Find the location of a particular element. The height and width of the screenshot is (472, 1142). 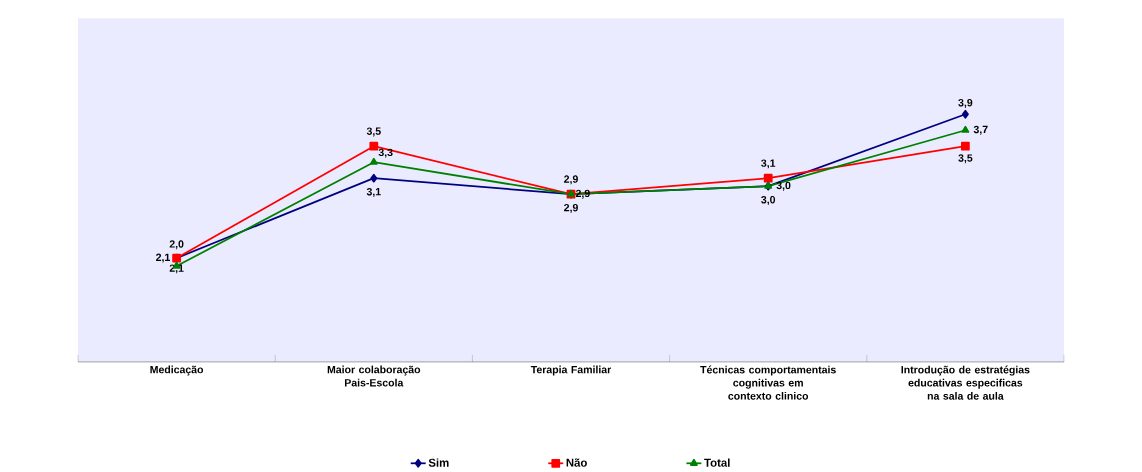

x-tick-label: Medicação is located at coordinates (177, 370).